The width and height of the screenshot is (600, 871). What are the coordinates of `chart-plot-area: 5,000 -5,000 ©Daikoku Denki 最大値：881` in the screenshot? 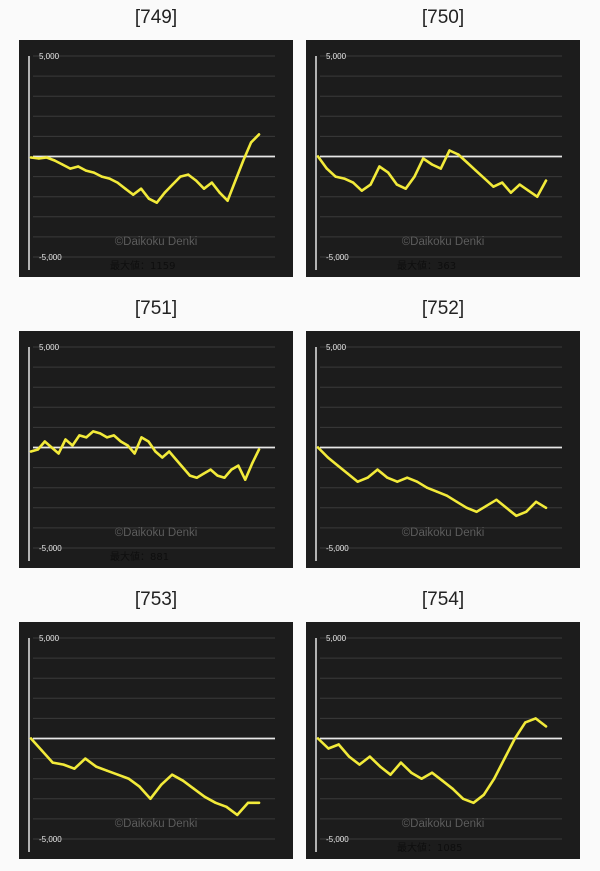 It's located at (156, 449).